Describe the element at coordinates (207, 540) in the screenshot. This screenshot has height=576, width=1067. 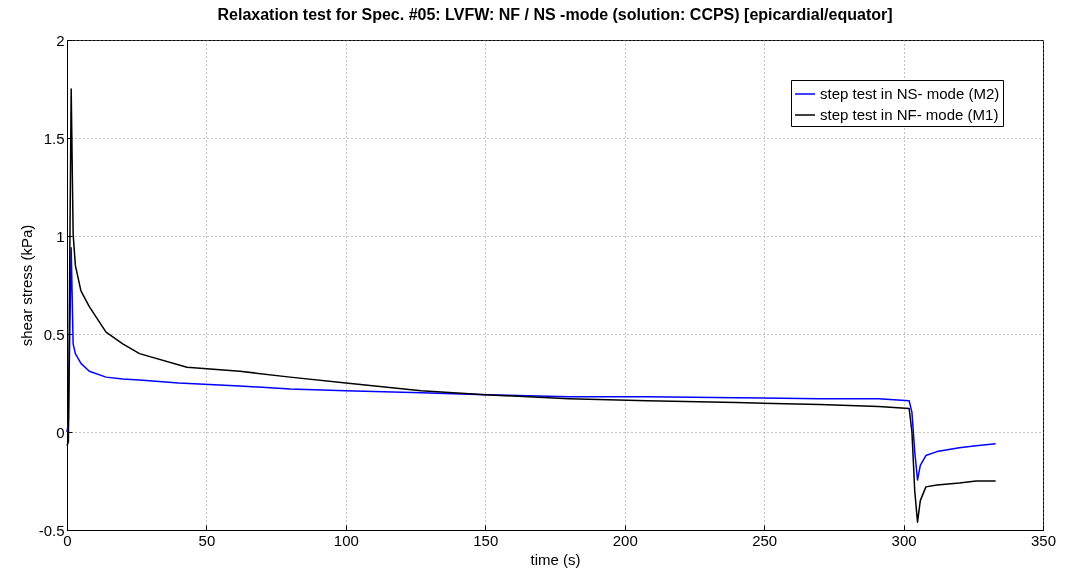
I see `x-tick-label: 50` at that location.